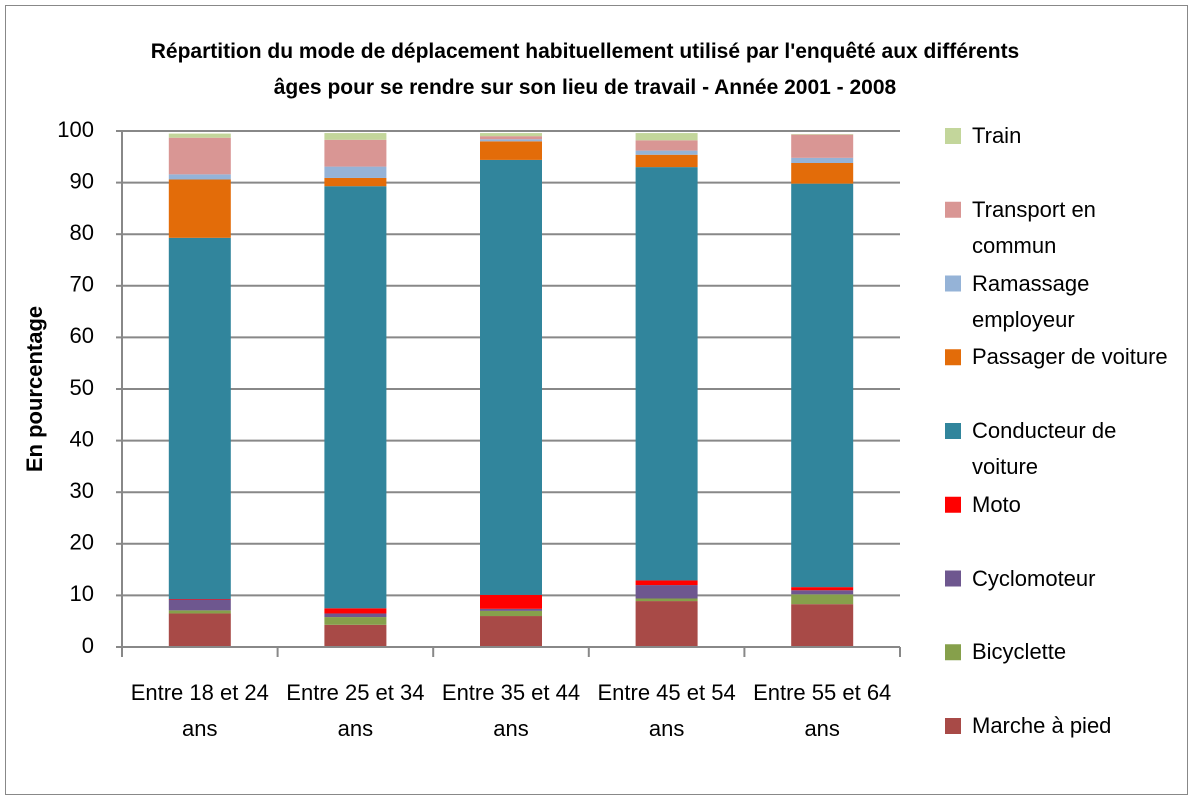 Image resolution: width=1193 pixels, height=800 pixels. What do you see at coordinates (34, 389) in the screenshot?
I see `y-axis-label: En pourcentage` at bounding box center [34, 389].